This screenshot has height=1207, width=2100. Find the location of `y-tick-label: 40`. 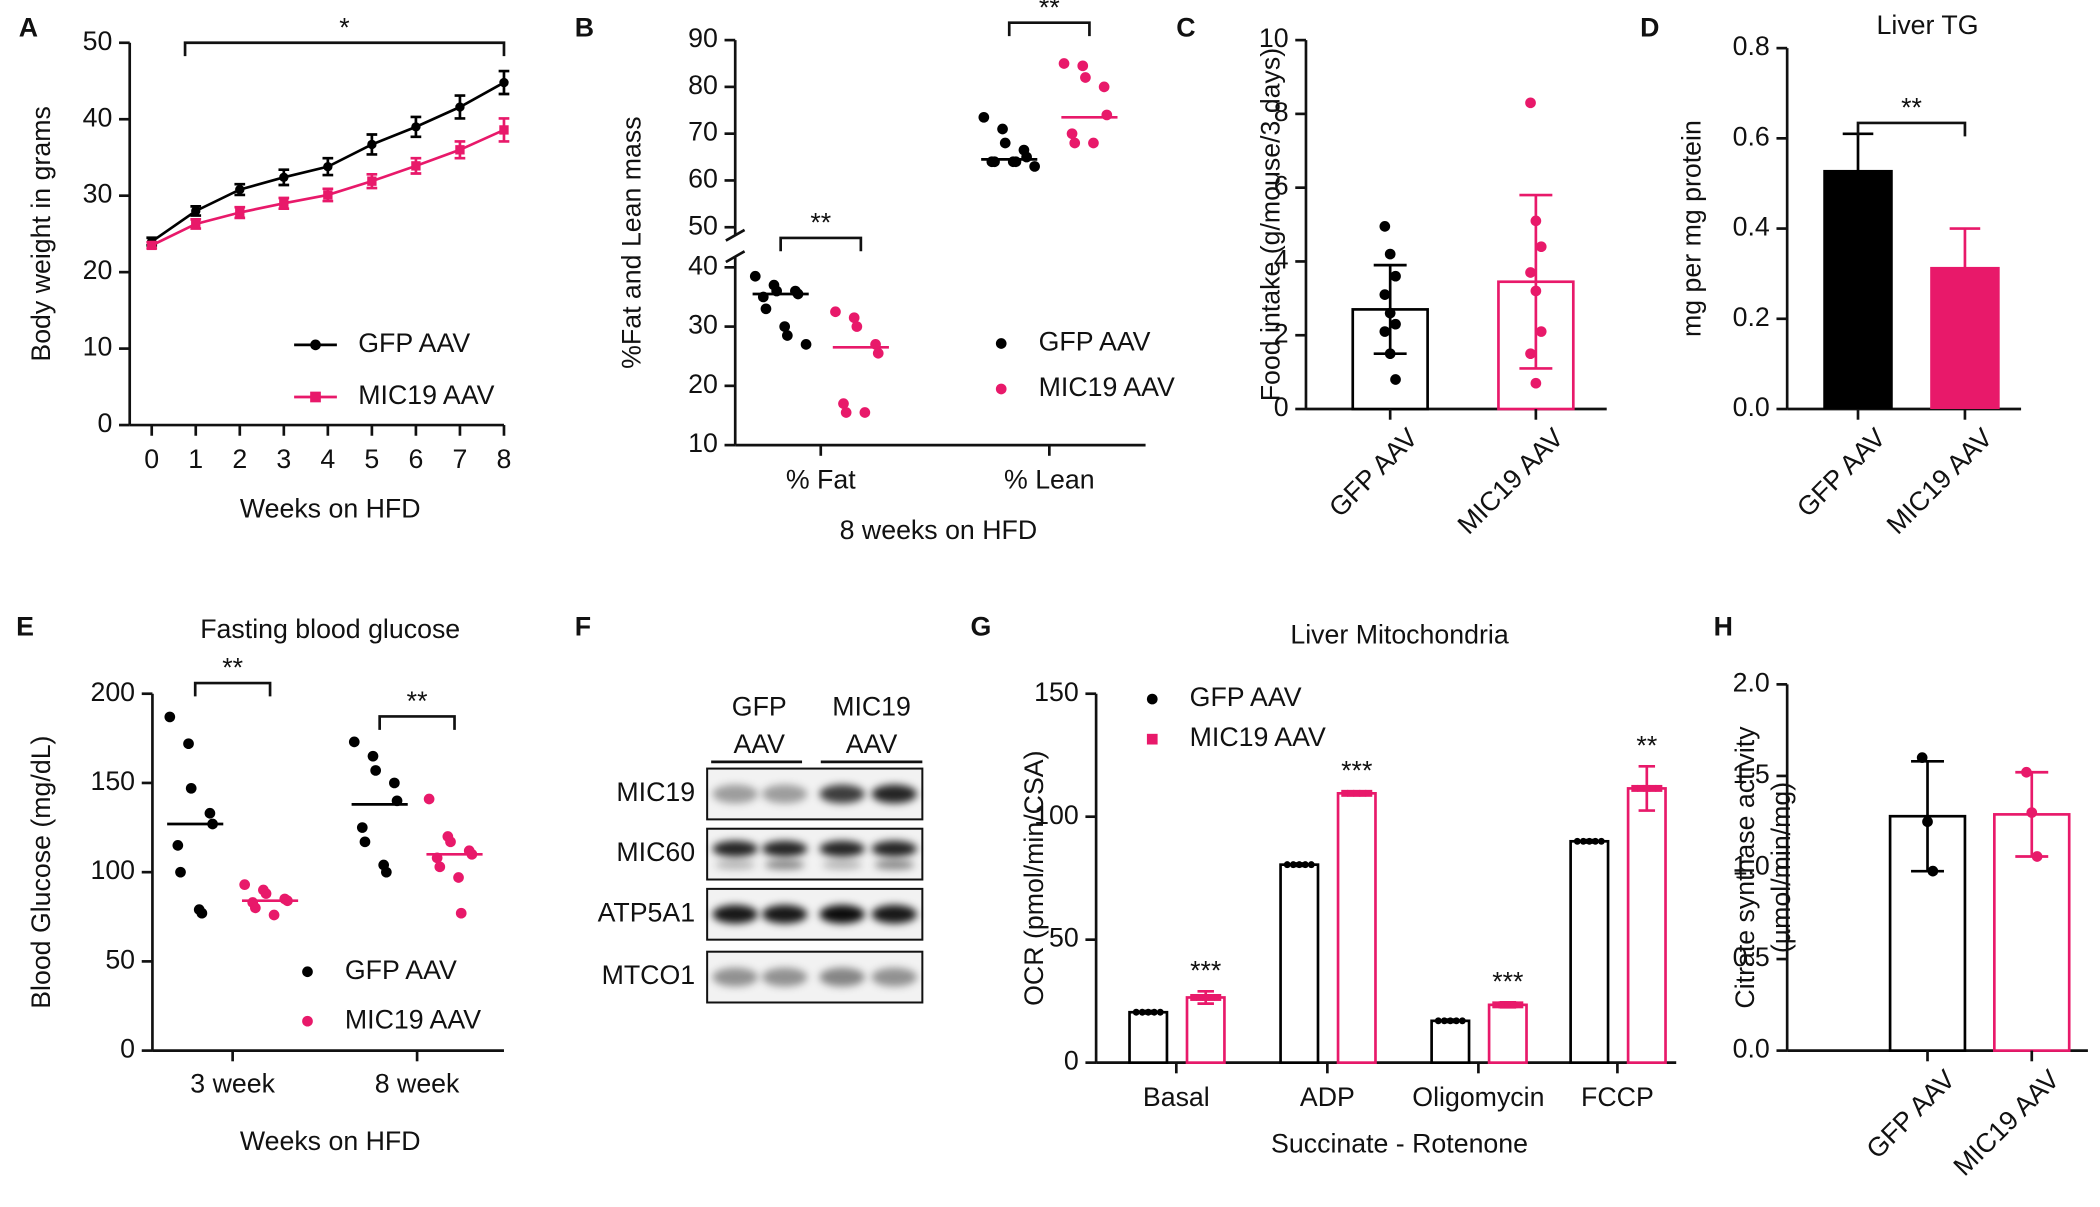

y-tick-label: 40 is located at coordinates (703, 265).